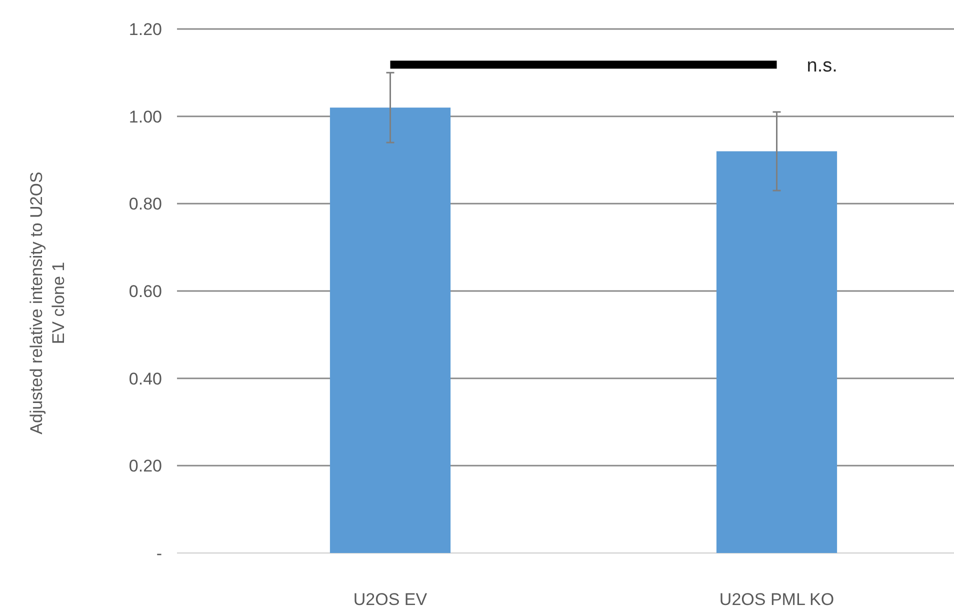 The image size is (954, 612). I want to click on y-tick-label: 1.00, so click(145, 116).